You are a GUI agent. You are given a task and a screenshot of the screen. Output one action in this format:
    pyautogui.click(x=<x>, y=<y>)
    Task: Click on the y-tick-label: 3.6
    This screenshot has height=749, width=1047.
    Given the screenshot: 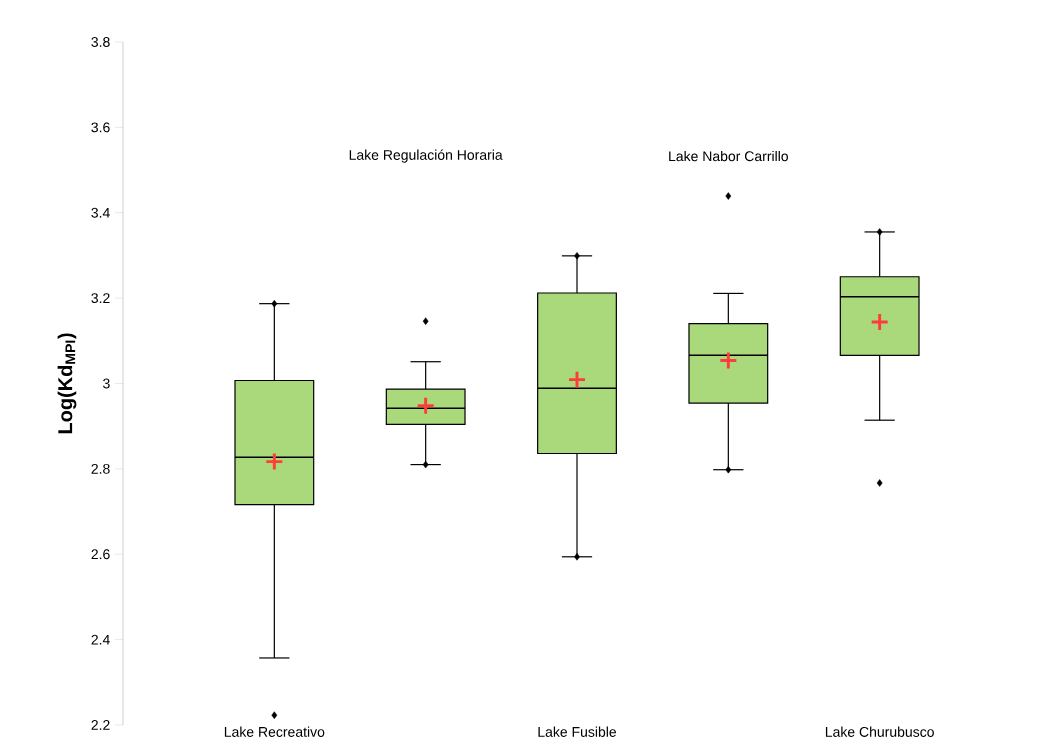 What is the action you would take?
    pyautogui.click(x=100, y=127)
    